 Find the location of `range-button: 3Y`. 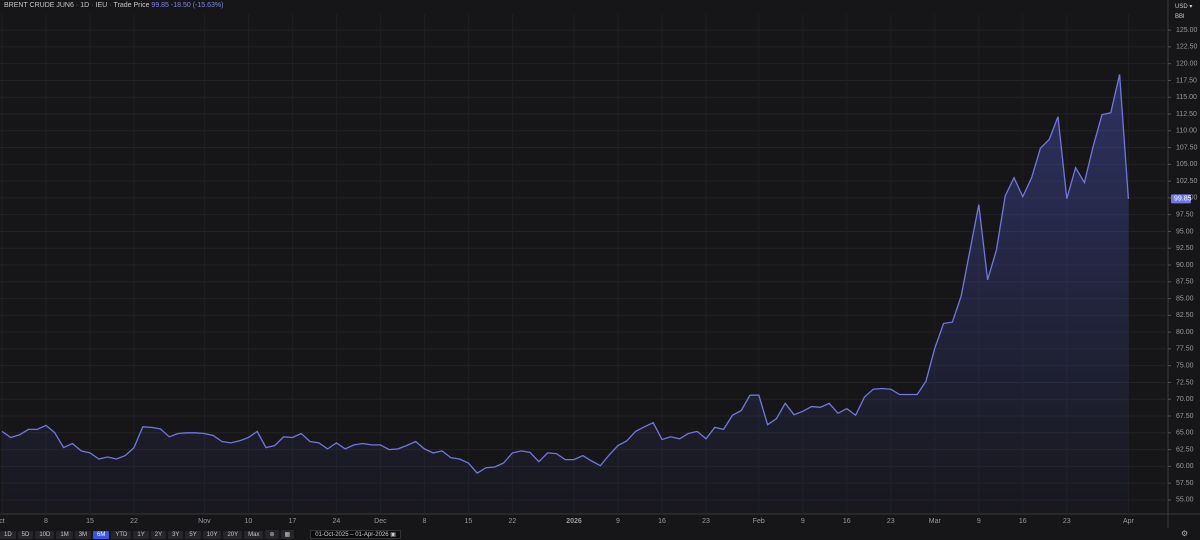

range-button: 3Y is located at coordinates (176, 534).